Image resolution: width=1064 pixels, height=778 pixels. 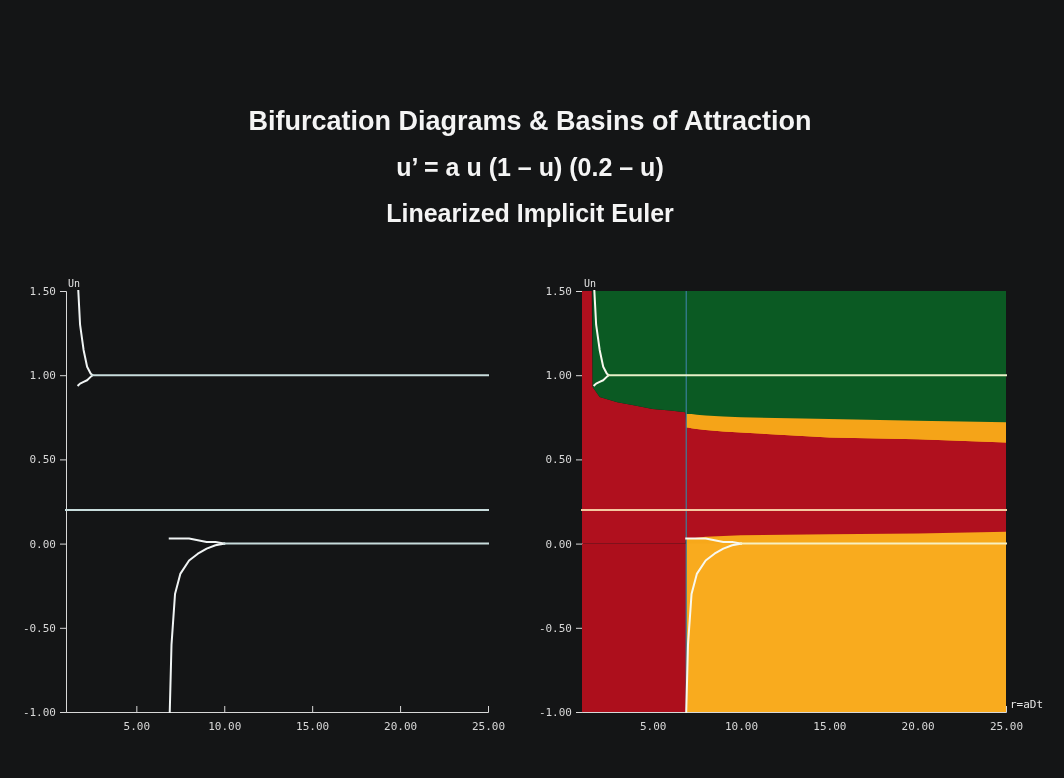 I want to click on x-axis-title: r=aDt, so click(x=1027, y=704).